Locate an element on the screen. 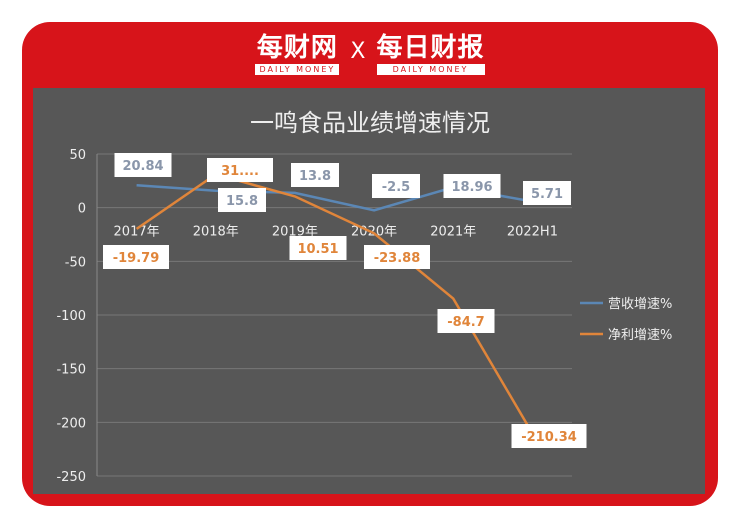  y-tick-label: -150 is located at coordinates (71, 370).